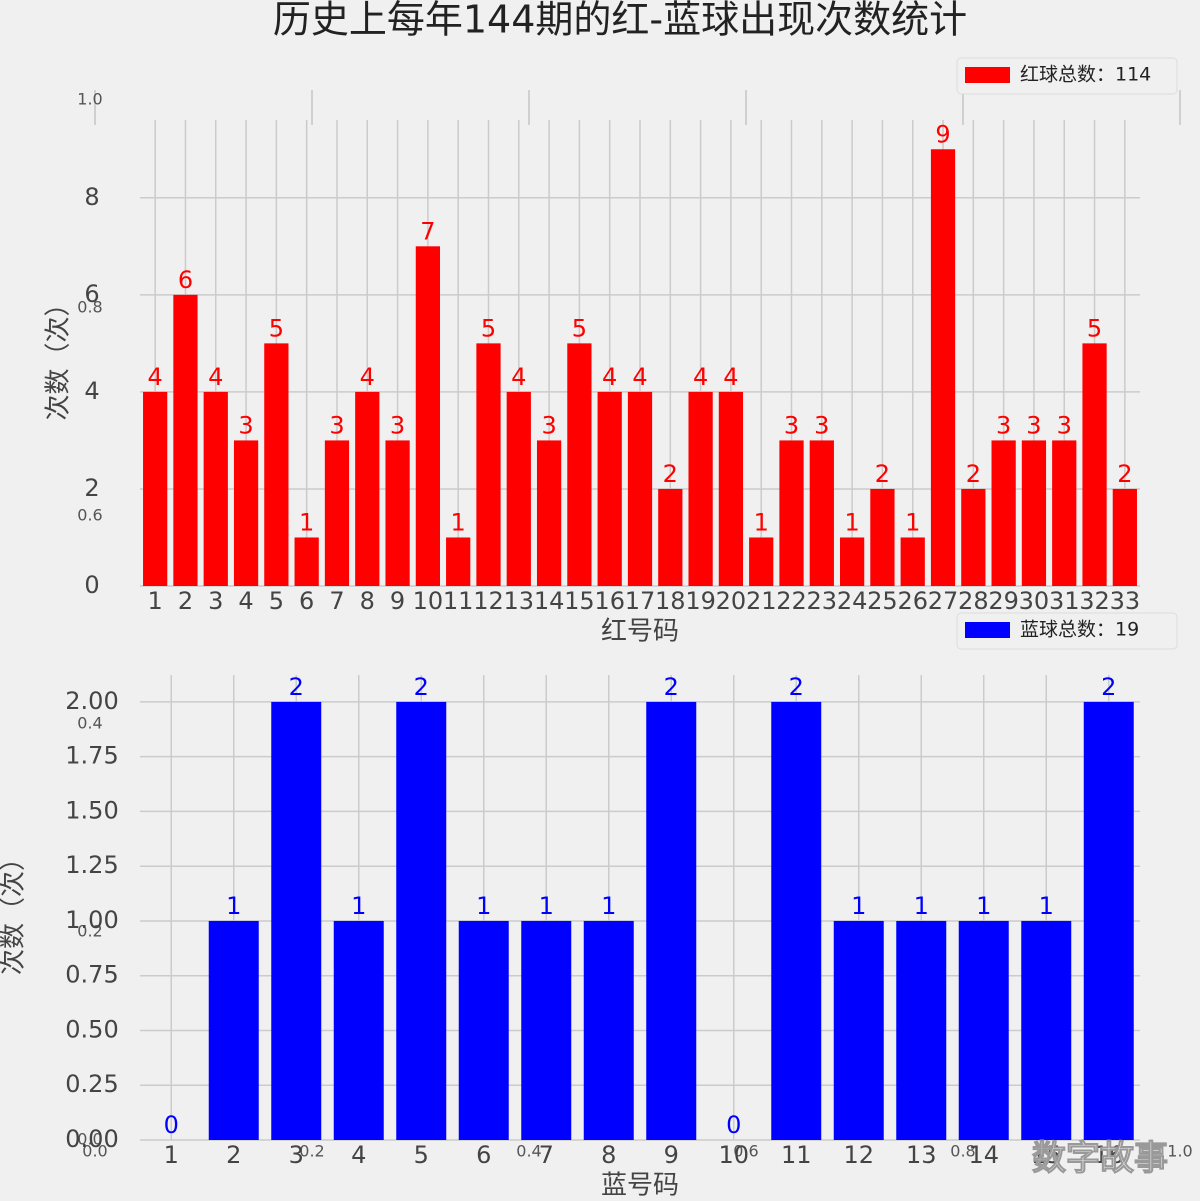 The height and width of the screenshot is (1201, 1200). What do you see at coordinates (796, 1155) in the screenshot?
I see `x-tick-label: 11` at bounding box center [796, 1155].